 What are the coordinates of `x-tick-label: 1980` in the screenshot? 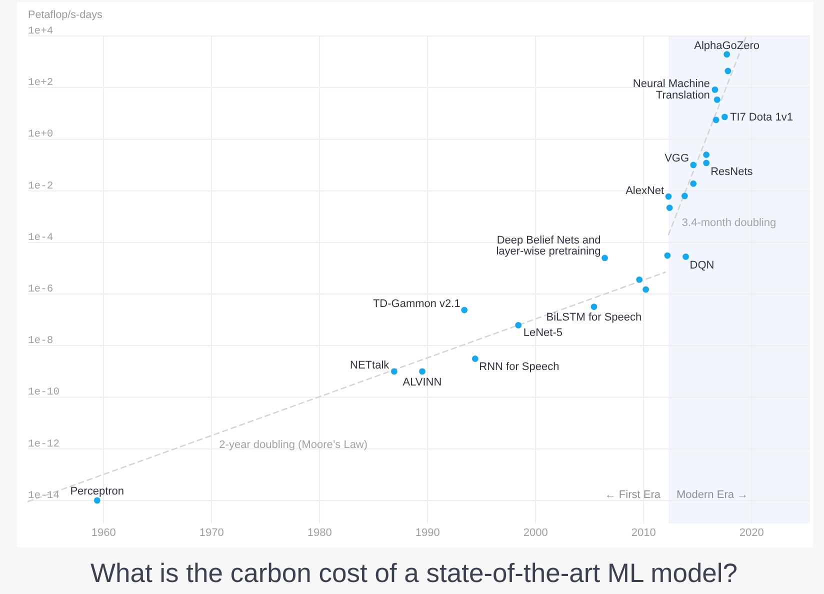 It's located at (319, 533).